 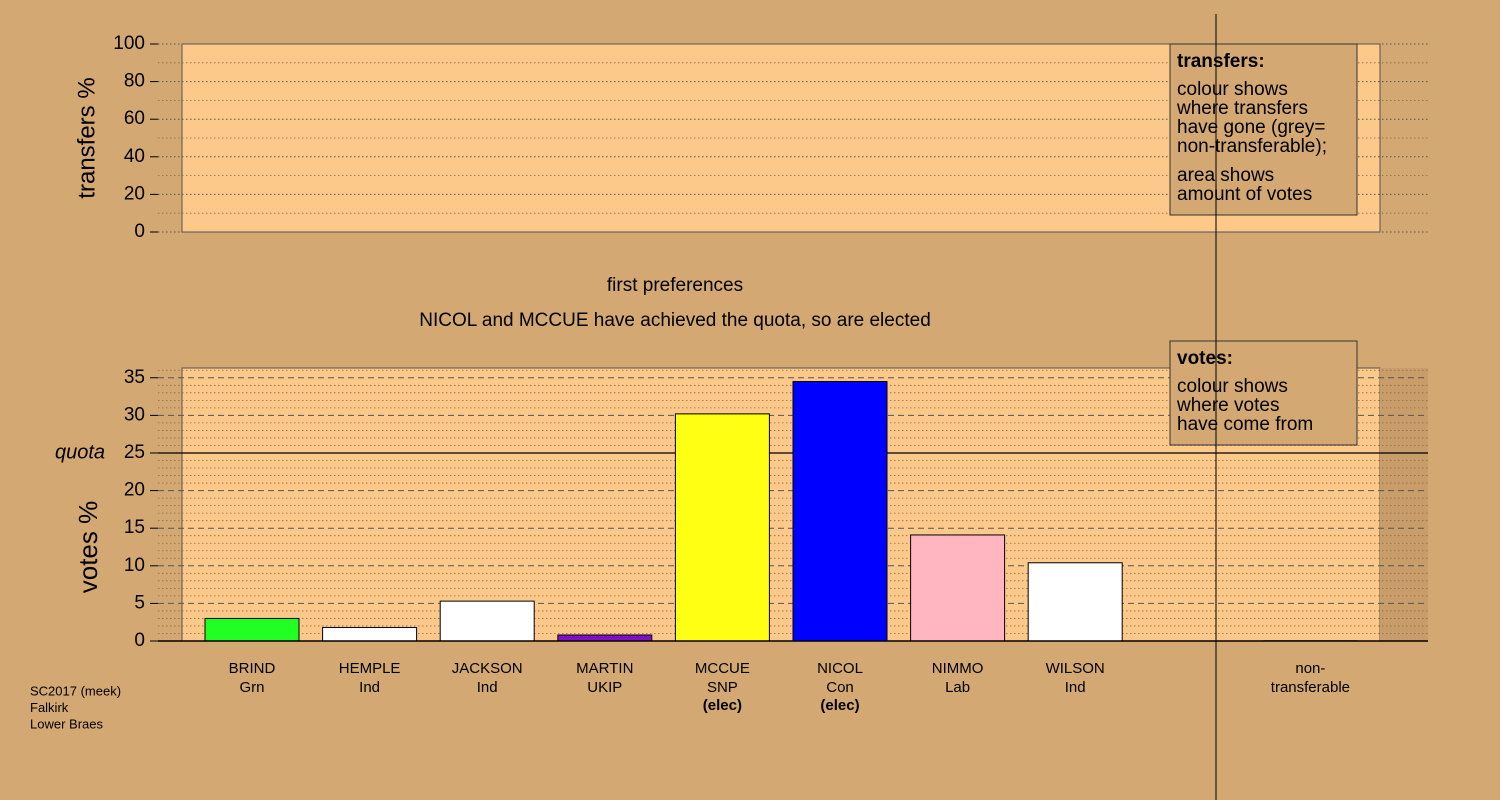 What do you see at coordinates (1245, 424) in the screenshot?
I see `legend-text: have come from` at bounding box center [1245, 424].